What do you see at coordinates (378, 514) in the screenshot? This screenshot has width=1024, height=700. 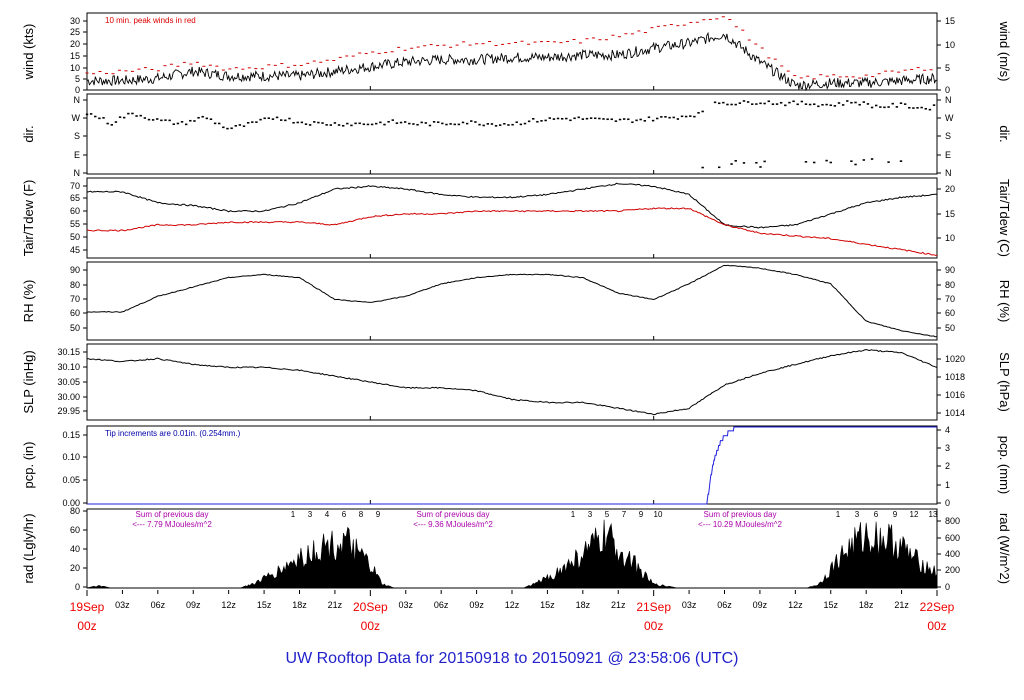 I see `sun-hour-mark: 9` at bounding box center [378, 514].